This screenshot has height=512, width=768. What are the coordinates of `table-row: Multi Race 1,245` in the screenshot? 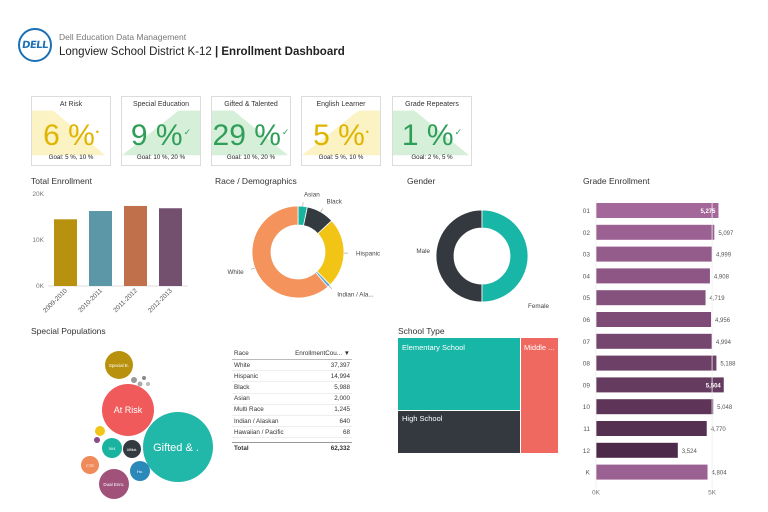 It's located at (292, 410).